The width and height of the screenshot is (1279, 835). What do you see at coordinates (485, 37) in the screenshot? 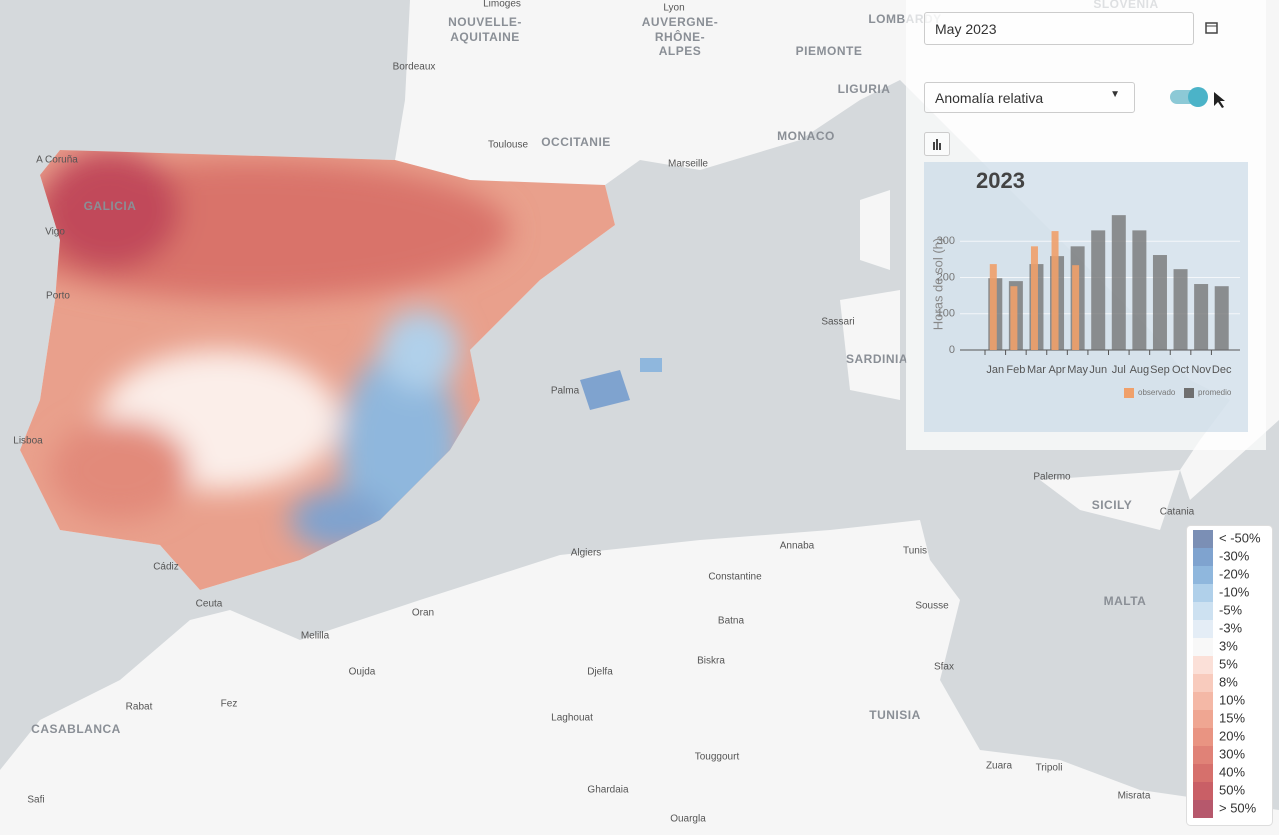
I see `region-label: AQUITAINE` at bounding box center [485, 37].